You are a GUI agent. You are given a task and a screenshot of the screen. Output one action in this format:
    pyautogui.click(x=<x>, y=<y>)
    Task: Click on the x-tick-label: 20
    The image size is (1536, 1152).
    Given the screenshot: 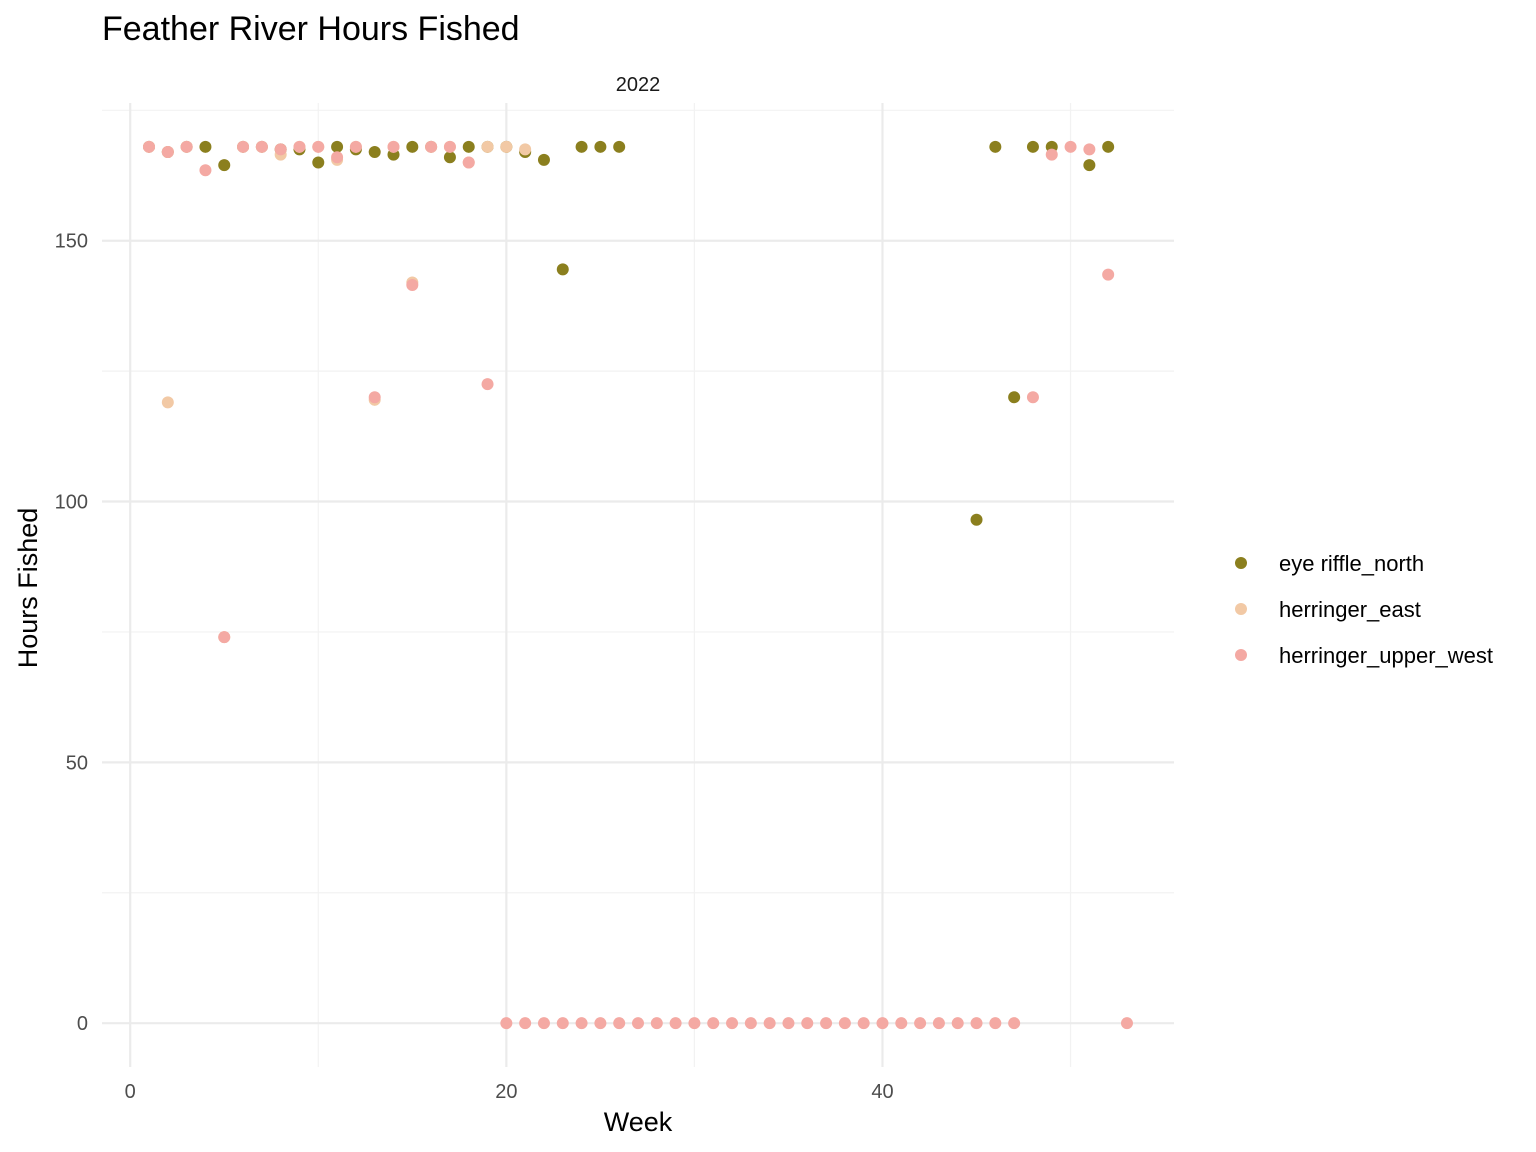 What is the action you would take?
    pyautogui.click(x=506, y=1092)
    